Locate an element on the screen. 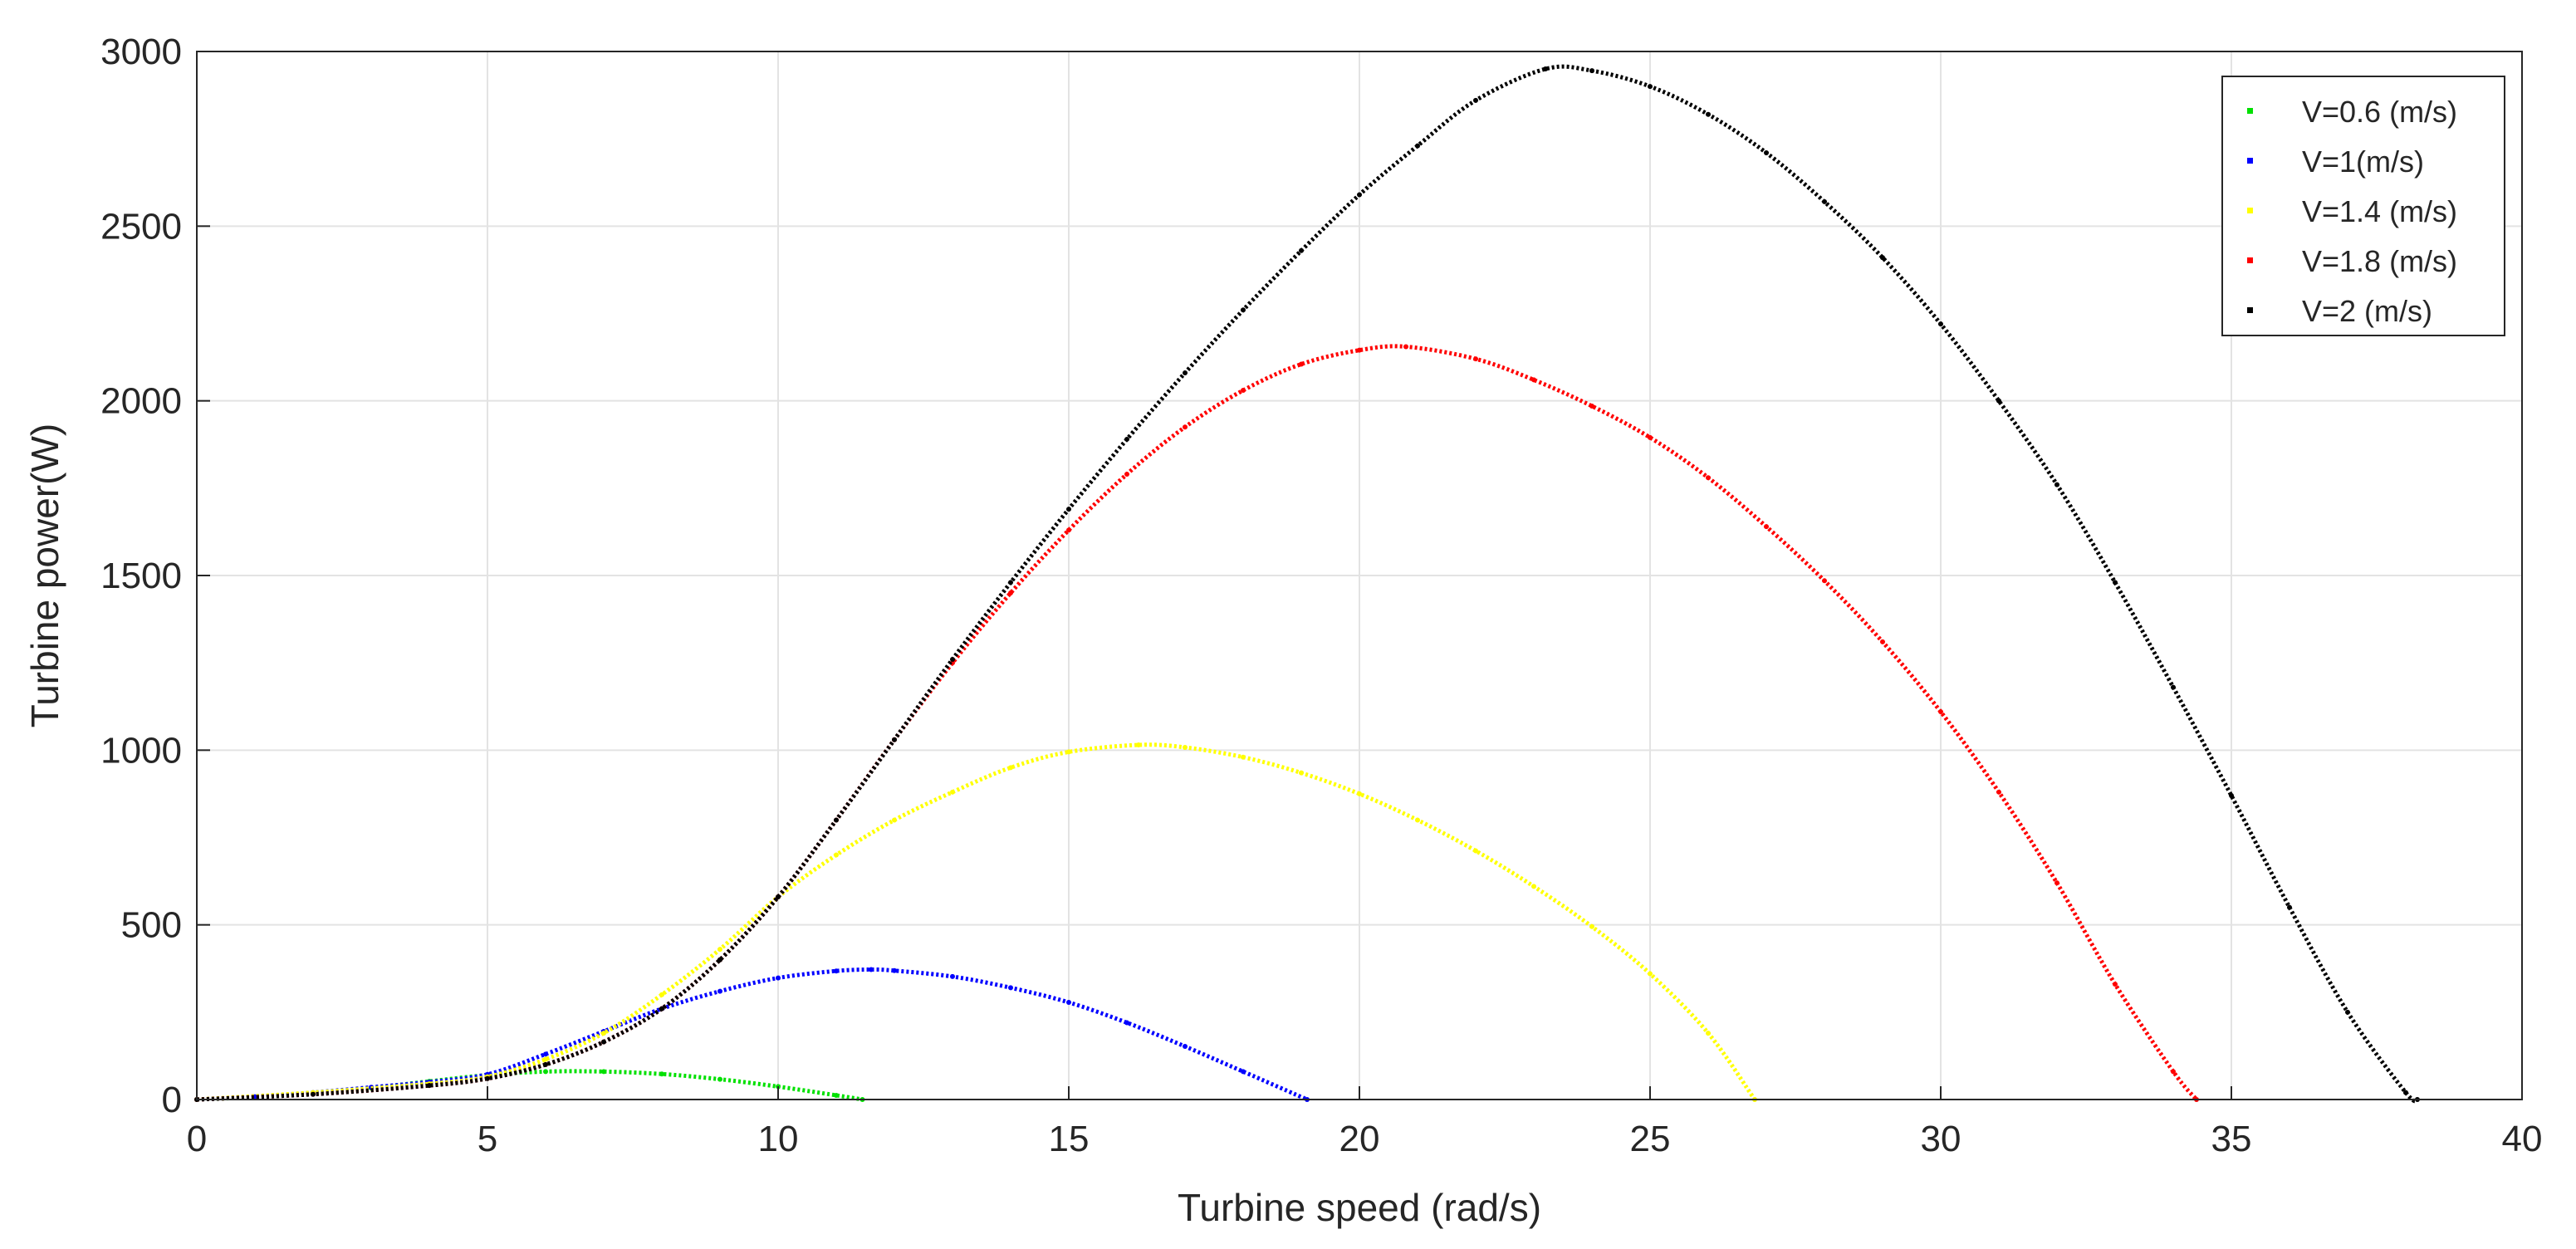 The width and height of the screenshot is (2576, 1249). legend-label-3: V=1.4 (m/s) is located at coordinates (2380, 211).